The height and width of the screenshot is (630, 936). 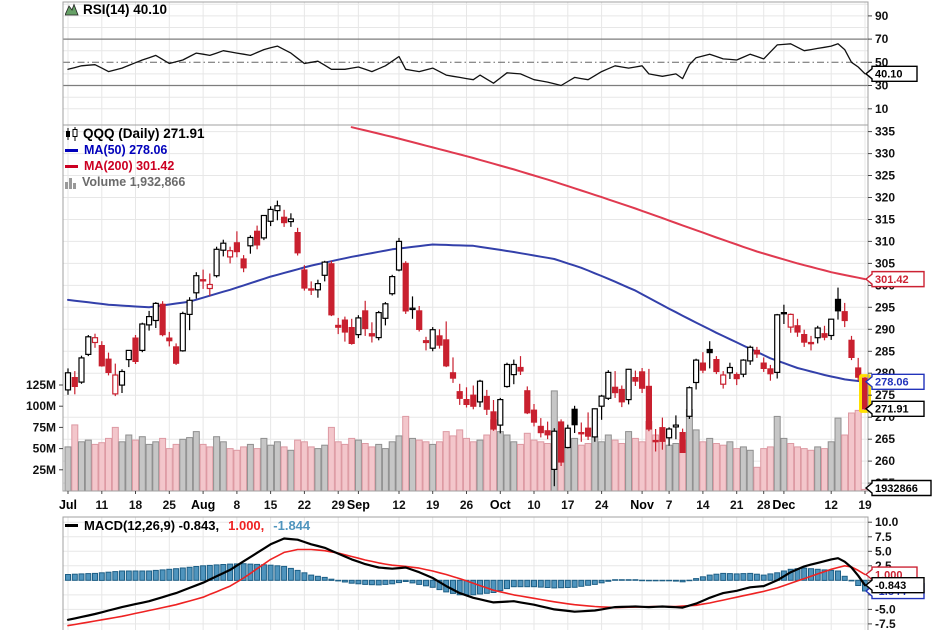 What do you see at coordinates (882, 16) in the screenshot?
I see `svg-text: 90` at bounding box center [882, 16].